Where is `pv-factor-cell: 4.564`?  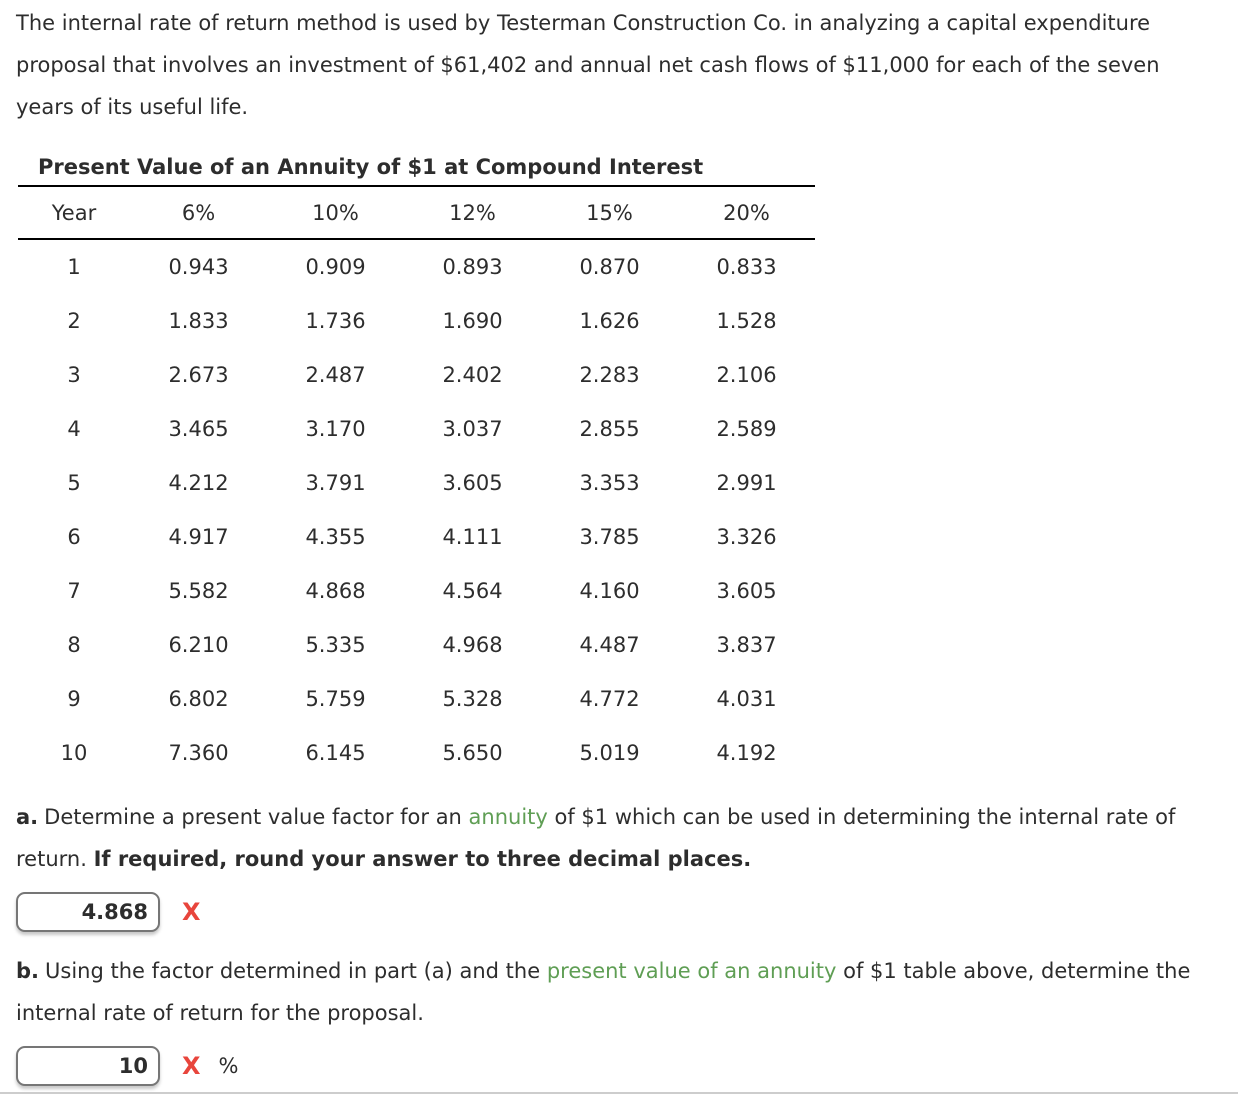 pv-factor-cell: 4.564 is located at coordinates (472, 591).